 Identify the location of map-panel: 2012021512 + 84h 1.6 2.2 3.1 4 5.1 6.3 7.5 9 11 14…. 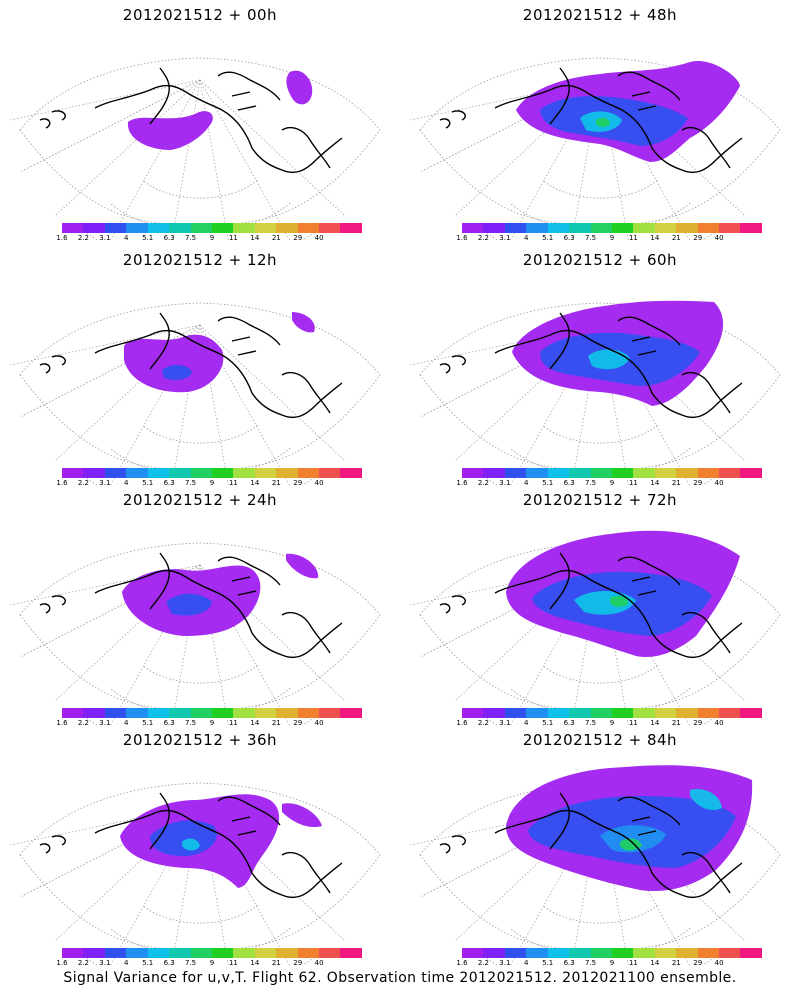
(600, 846).